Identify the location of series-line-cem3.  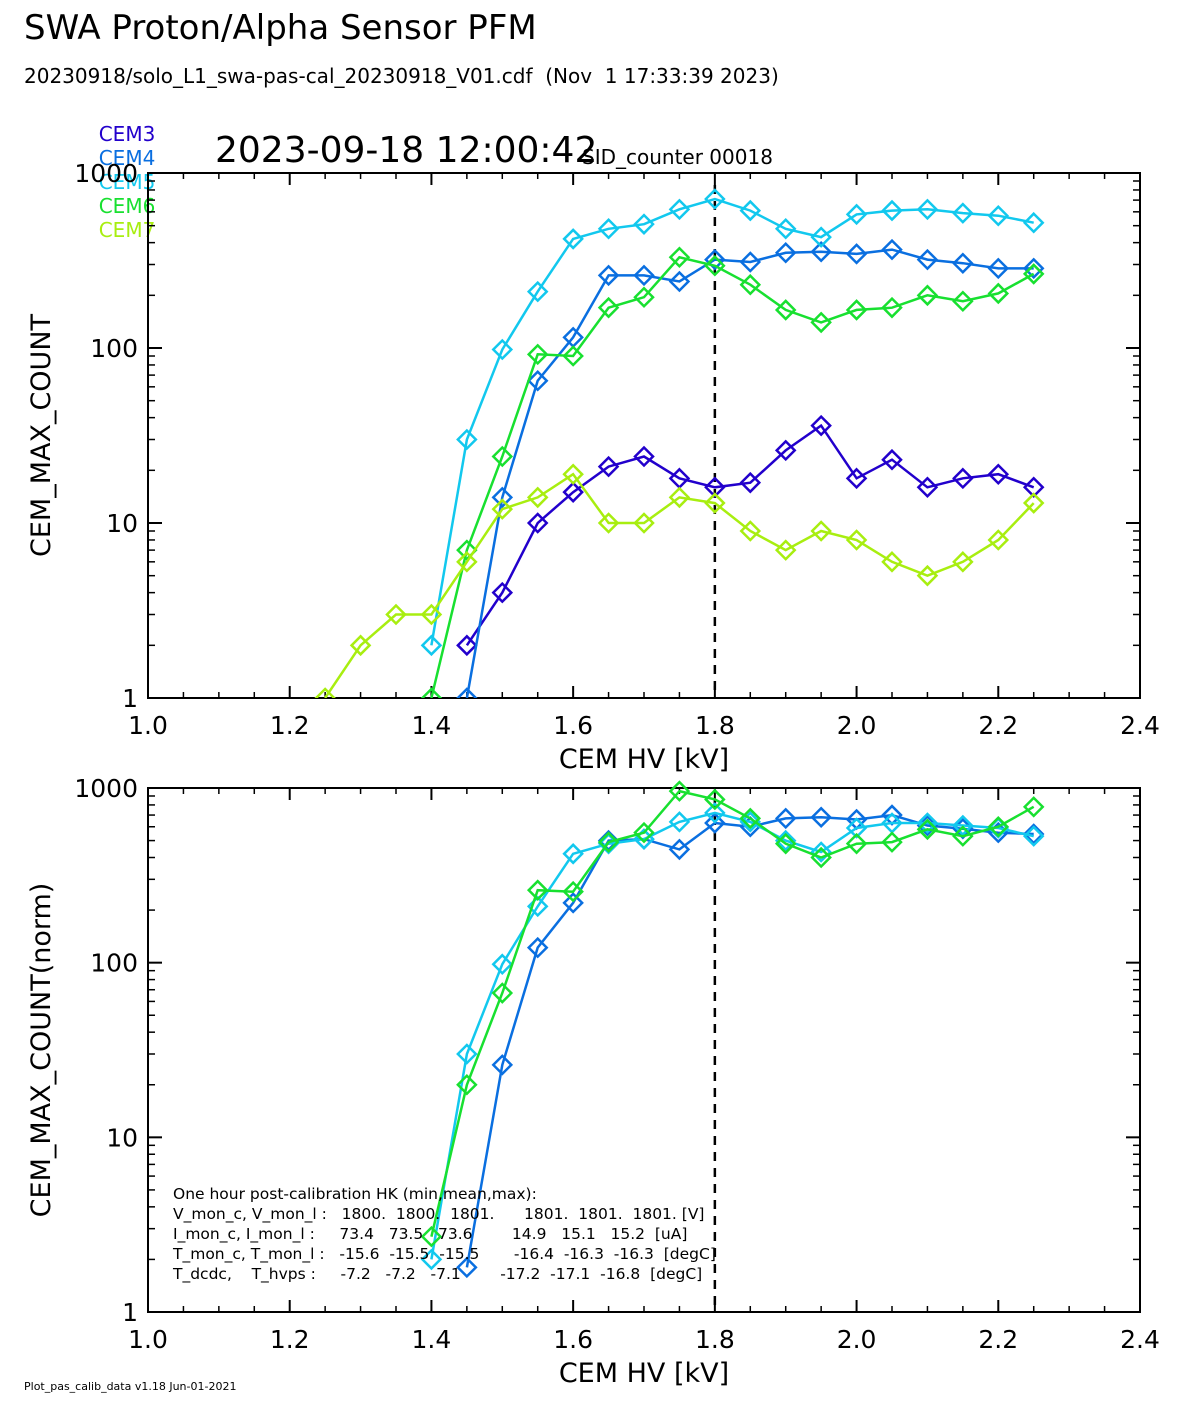
(750, 534).